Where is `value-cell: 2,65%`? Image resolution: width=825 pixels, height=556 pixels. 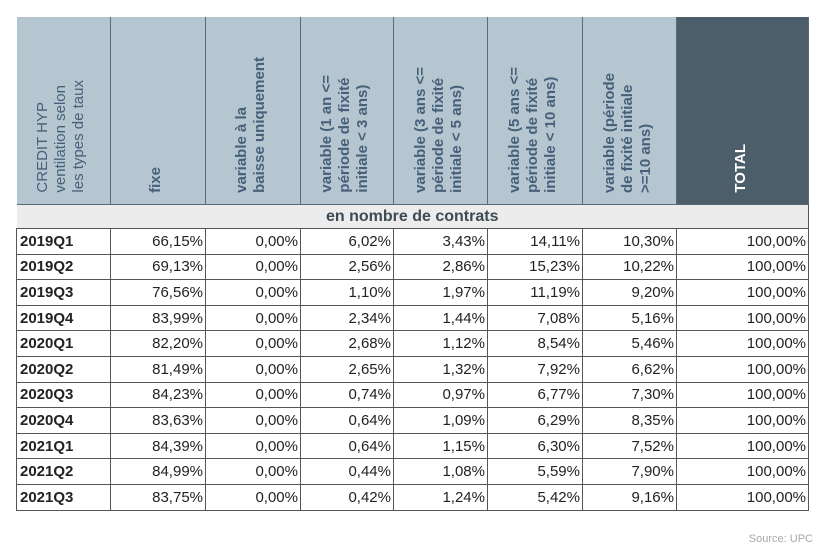
value-cell: 2,65% is located at coordinates (347, 369).